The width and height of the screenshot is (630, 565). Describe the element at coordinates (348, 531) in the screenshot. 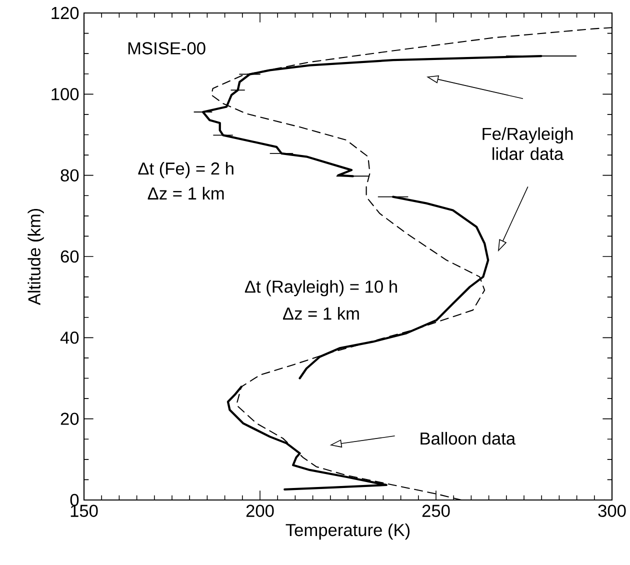

I see `x-axis-title: Temperature (K)` at that location.